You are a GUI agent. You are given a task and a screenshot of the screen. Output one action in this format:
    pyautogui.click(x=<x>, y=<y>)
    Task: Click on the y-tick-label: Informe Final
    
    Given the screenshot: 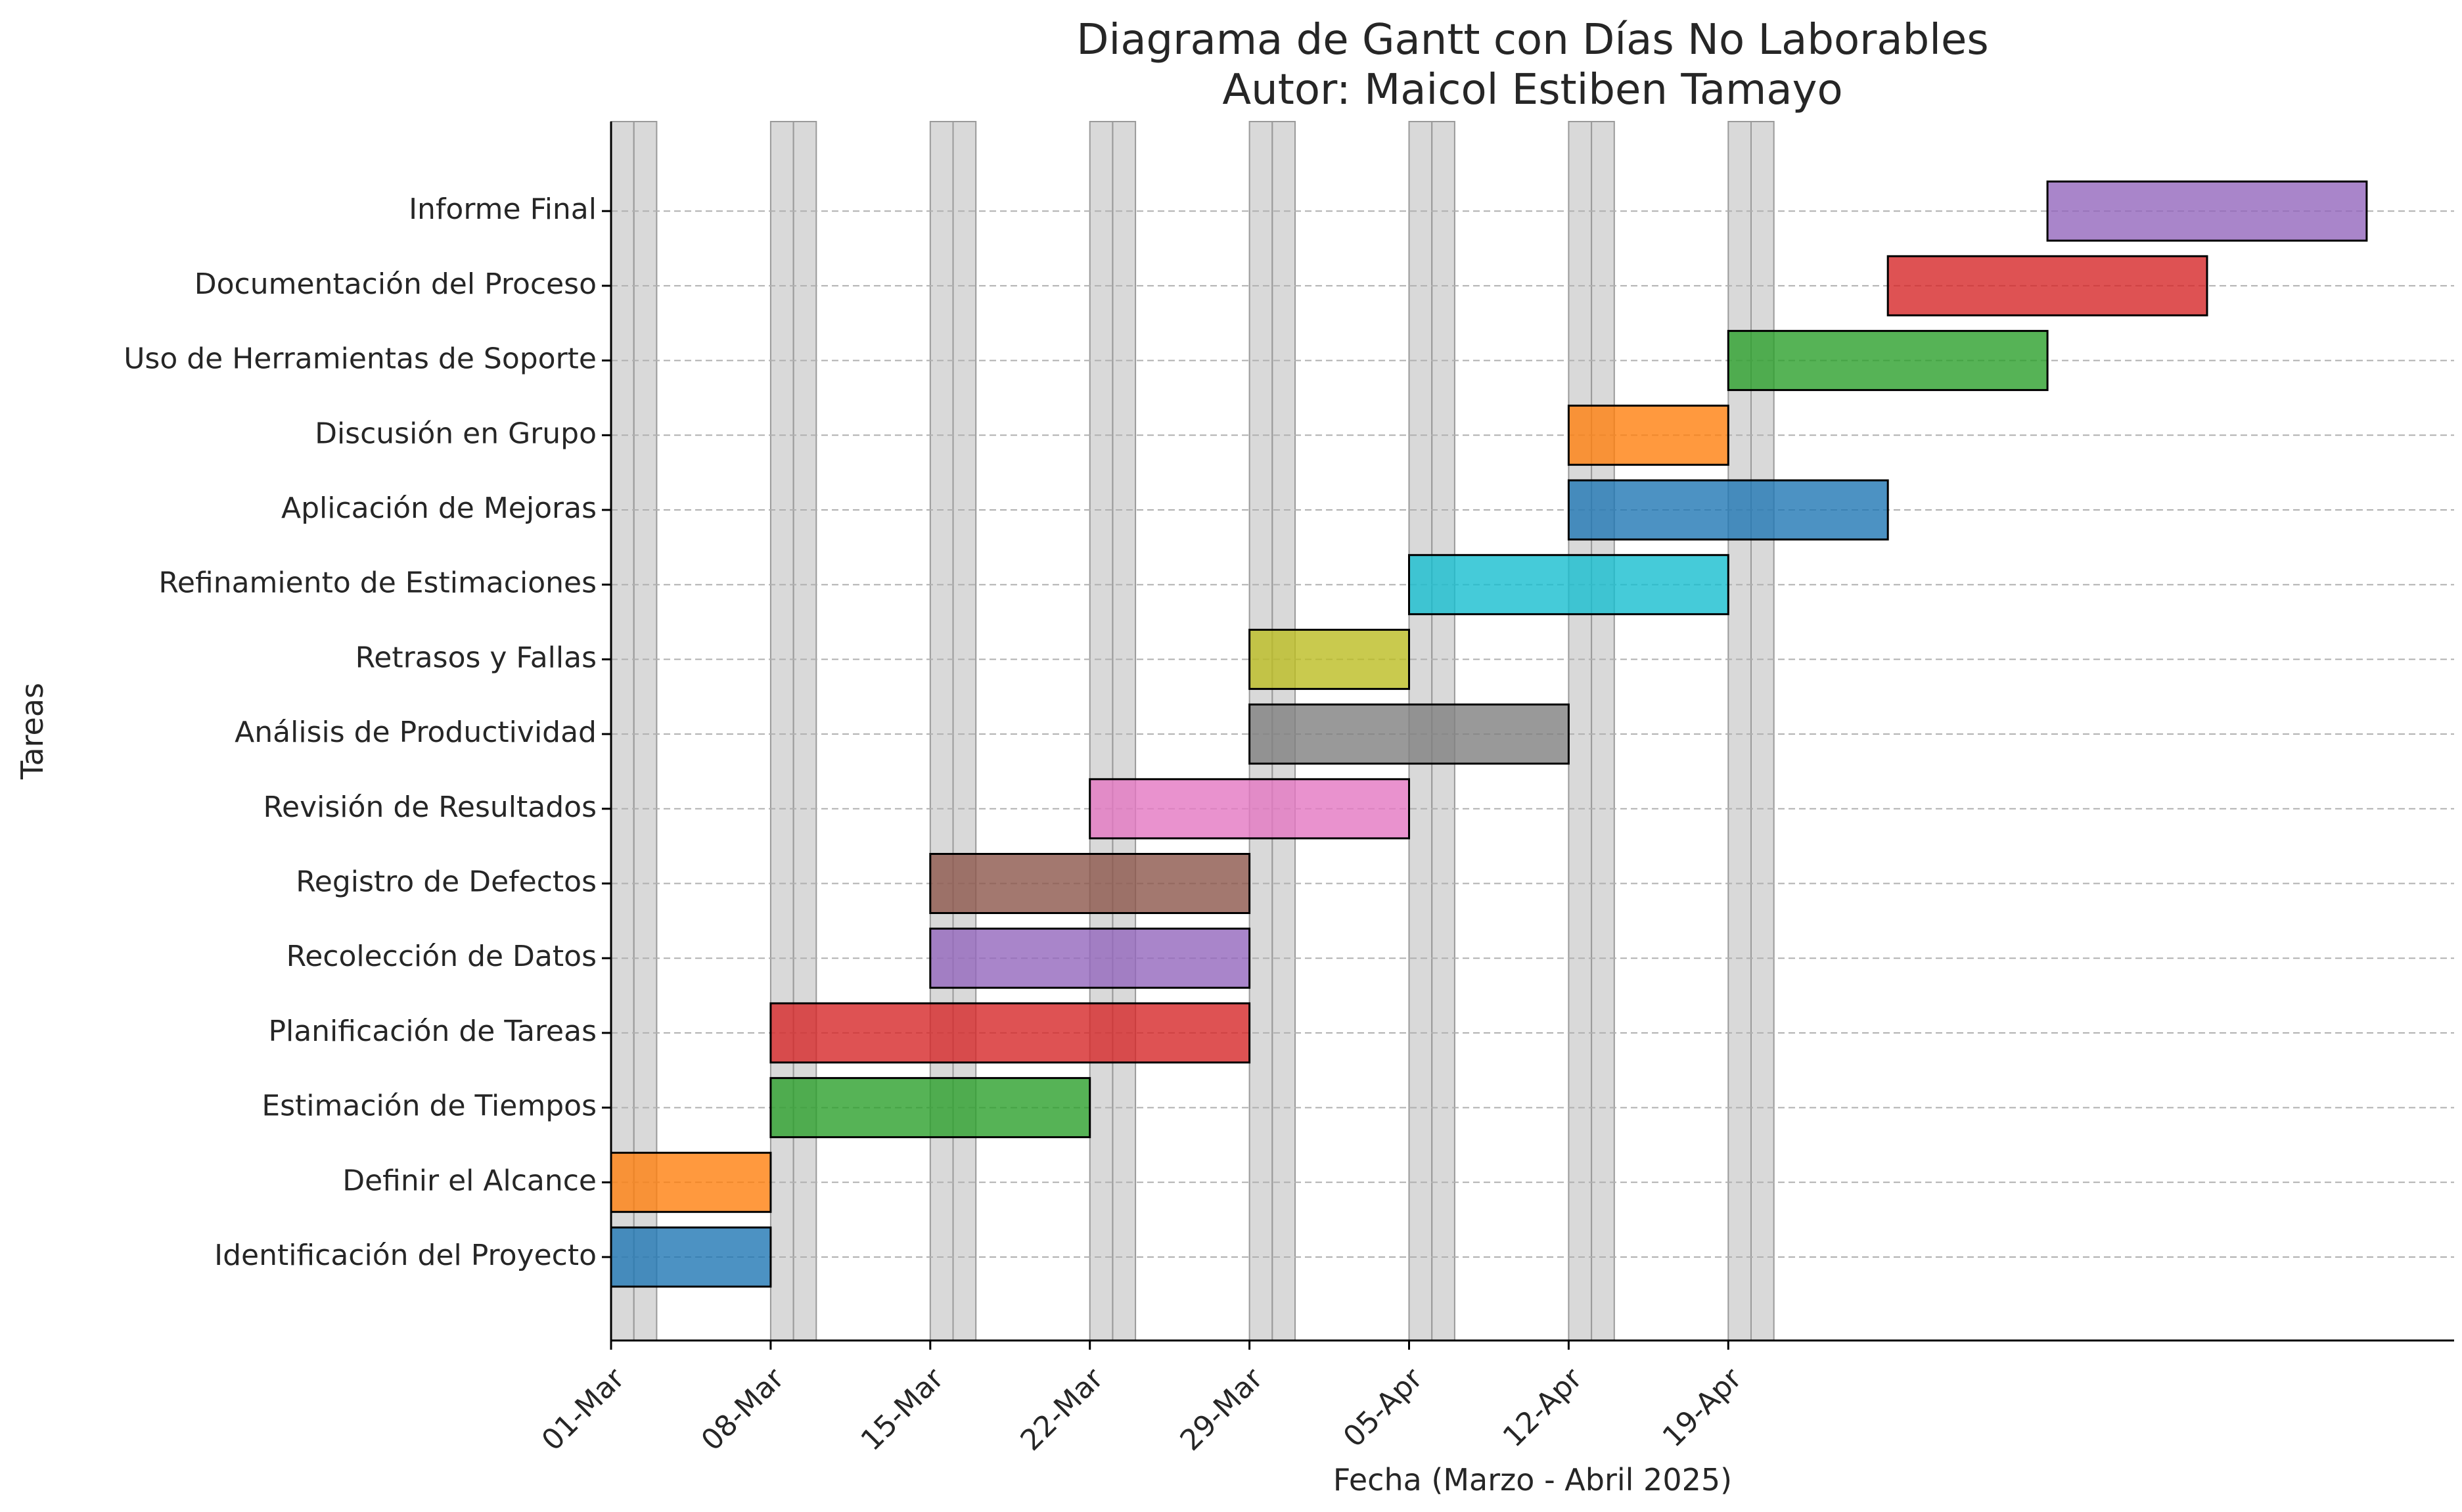 What is the action you would take?
    pyautogui.click(x=503, y=209)
    